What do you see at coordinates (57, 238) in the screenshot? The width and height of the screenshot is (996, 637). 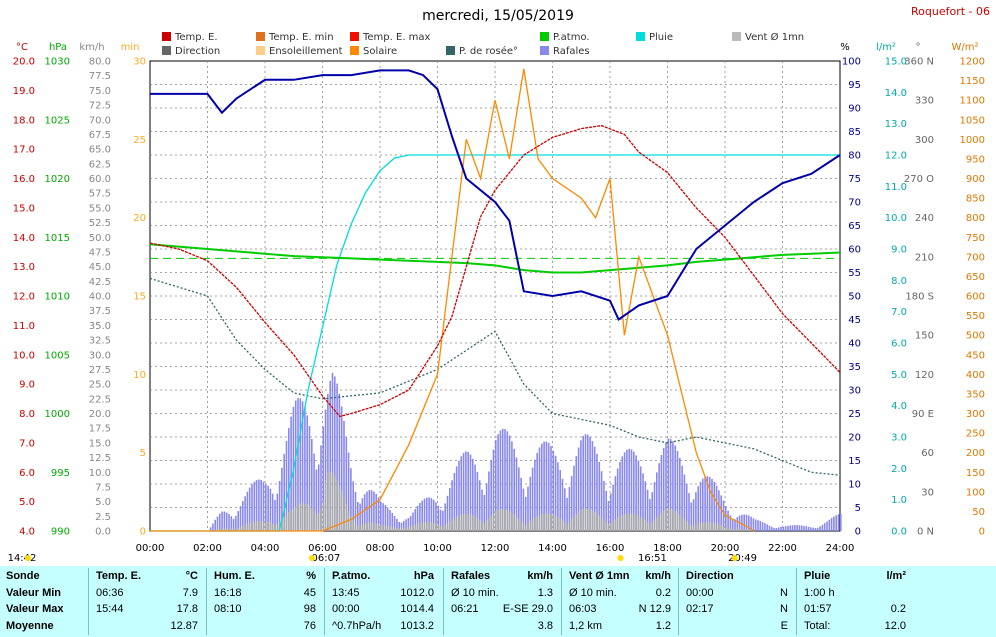 I see `pres-axis-tick: 1015` at bounding box center [57, 238].